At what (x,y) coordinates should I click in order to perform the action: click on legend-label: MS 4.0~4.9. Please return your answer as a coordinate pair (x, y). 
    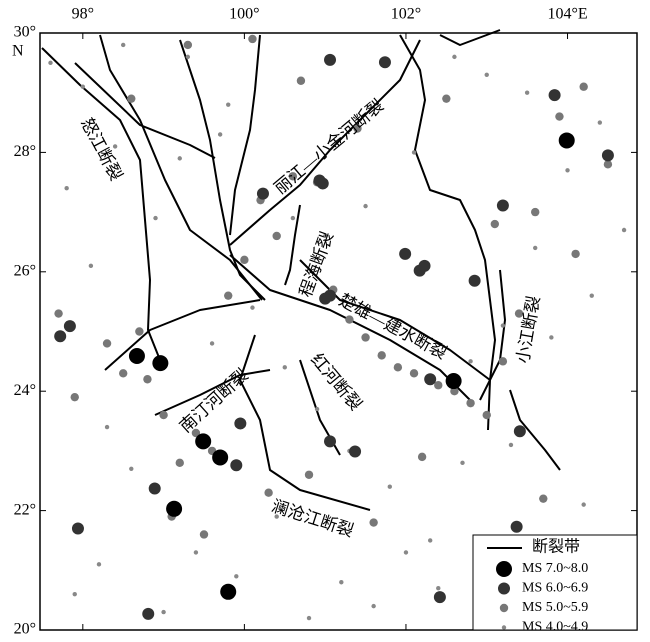
    Looking at the image, I should click on (555, 627).